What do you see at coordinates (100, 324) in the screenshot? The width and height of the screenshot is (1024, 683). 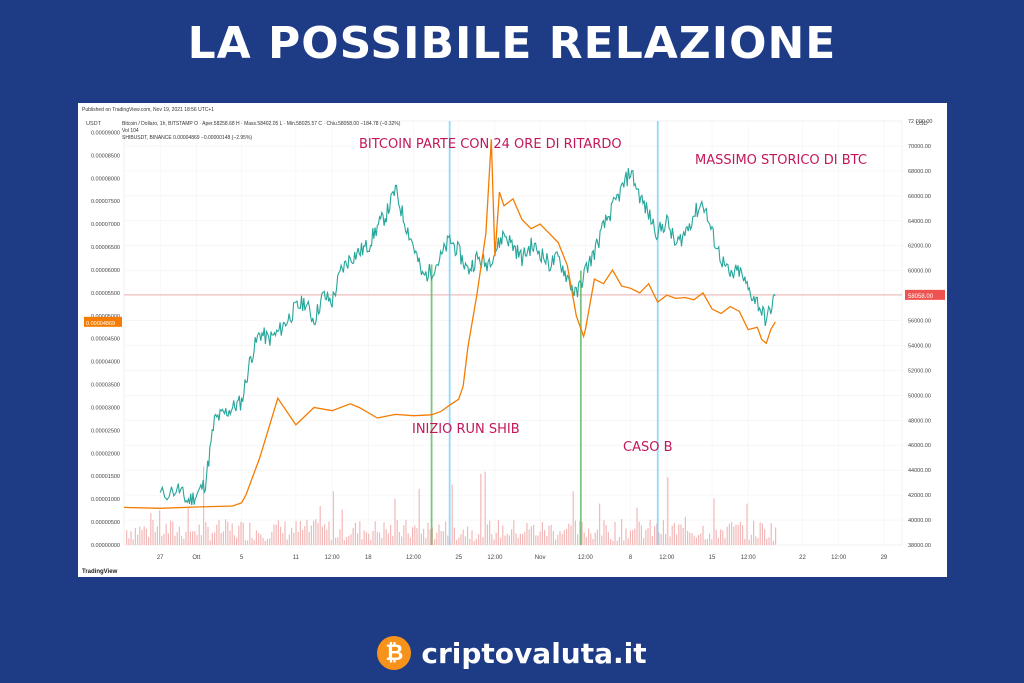 I see `shib-price-tag: 0.00004869` at bounding box center [100, 324].